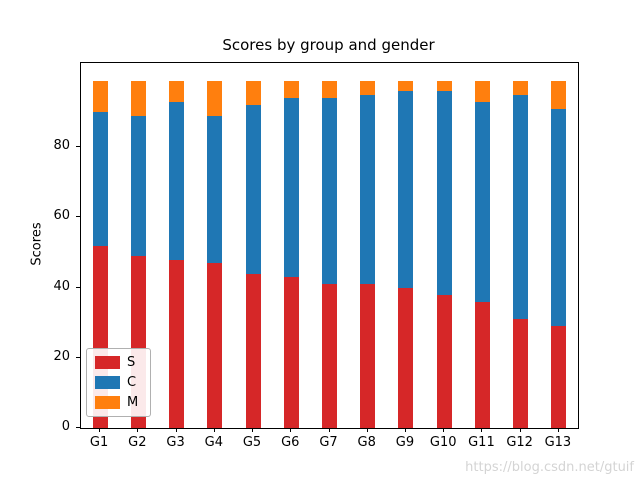  Describe the element at coordinates (559, 377) in the screenshot. I see `bar-segment-s-g13` at that location.